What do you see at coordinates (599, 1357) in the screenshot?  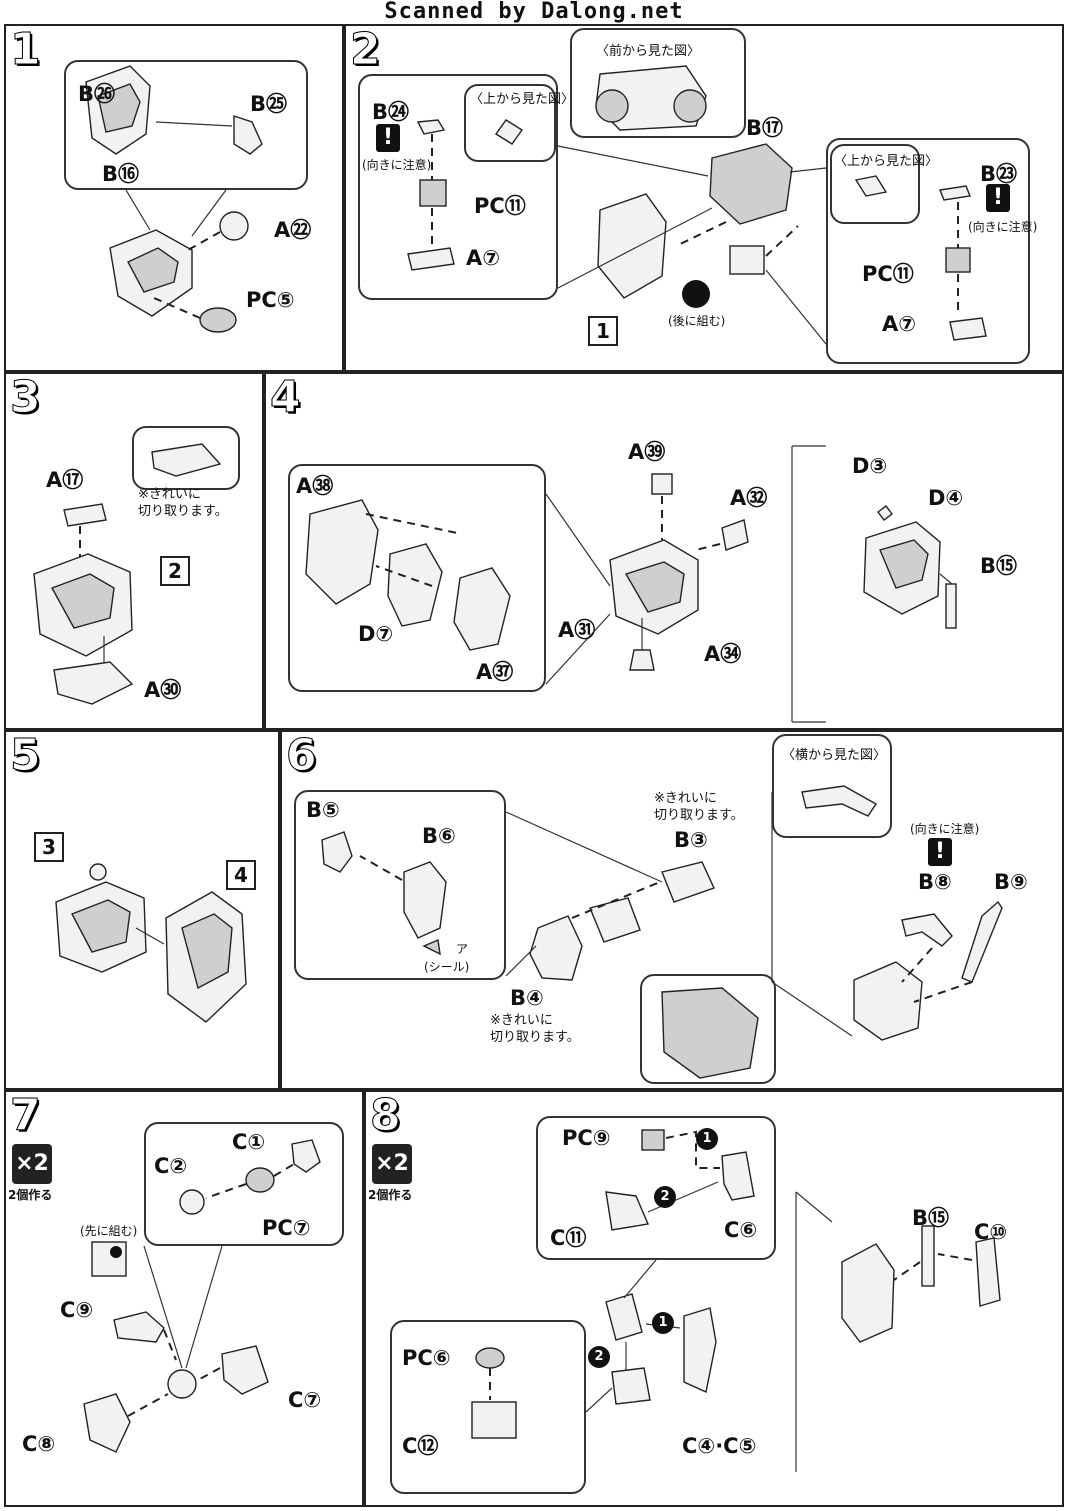 I see `step-order-badge-2: 2` at bounding box center [599, 1357].